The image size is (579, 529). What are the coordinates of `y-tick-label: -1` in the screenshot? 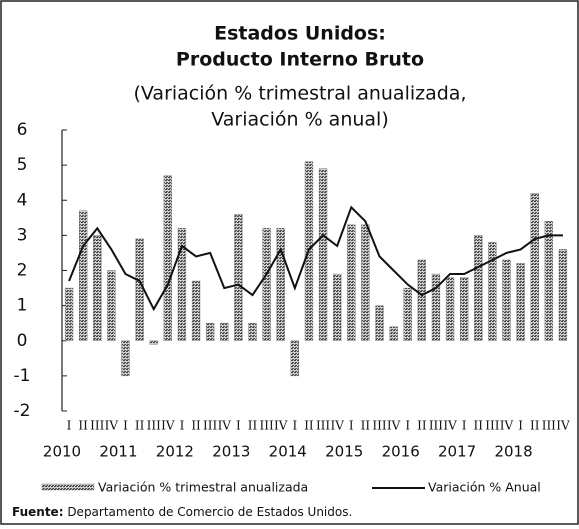 It's located at (22, 376).